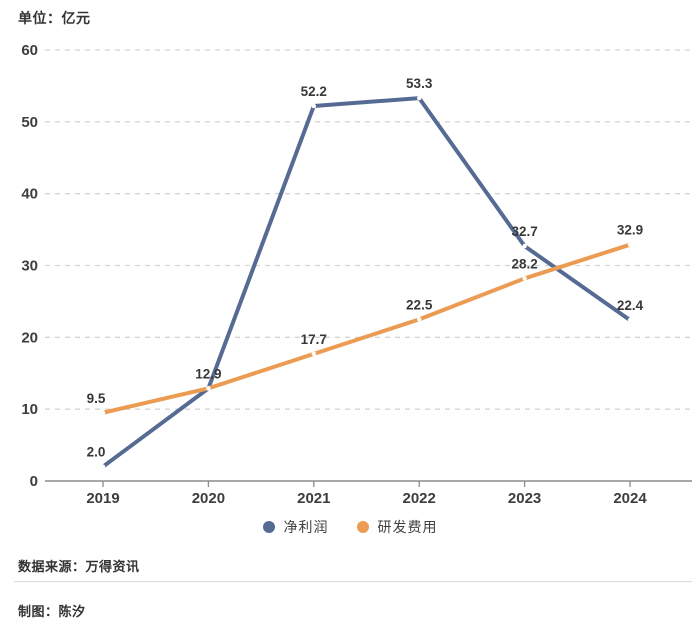 Image resolution: width=700 pixels, height=630 pixels. Describe the element at coordinates (79, 566) in the screenshot. I see `data-source-text: 数据来源：万得资讯` at that location.